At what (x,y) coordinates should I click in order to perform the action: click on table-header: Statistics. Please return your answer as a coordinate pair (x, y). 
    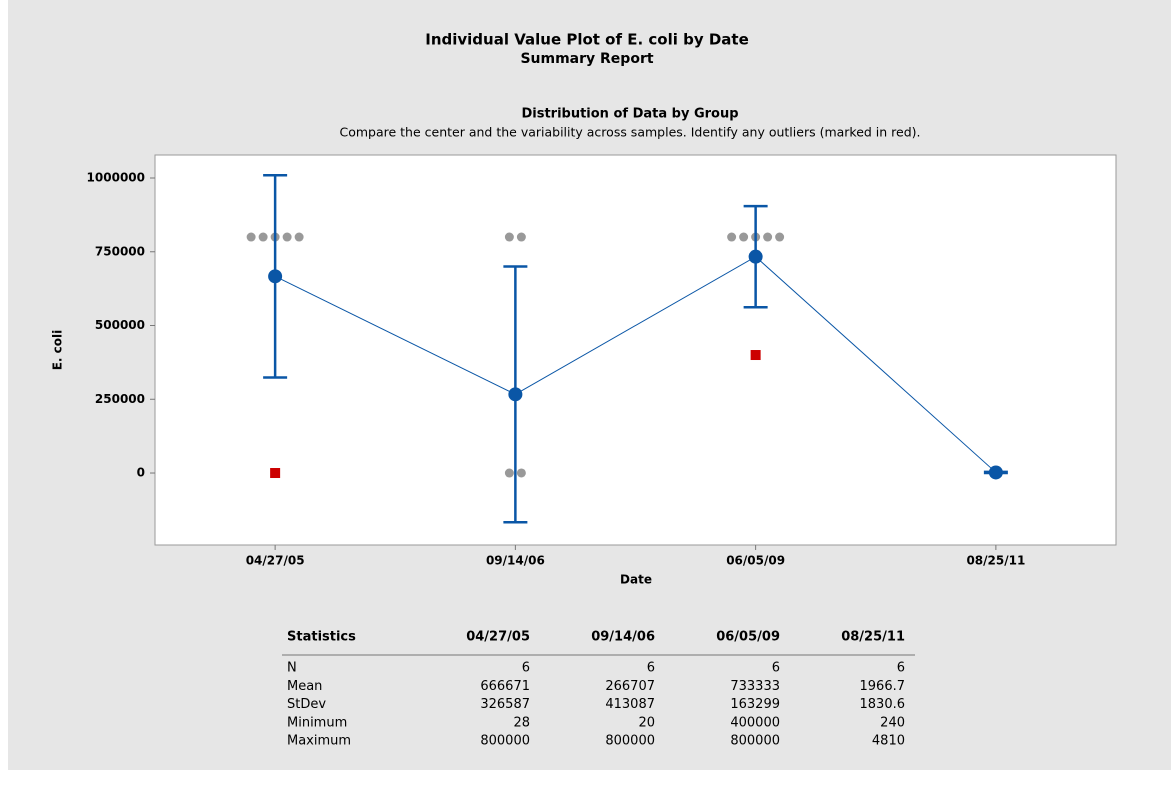
    Looking at the image, I should click on (321, 637).